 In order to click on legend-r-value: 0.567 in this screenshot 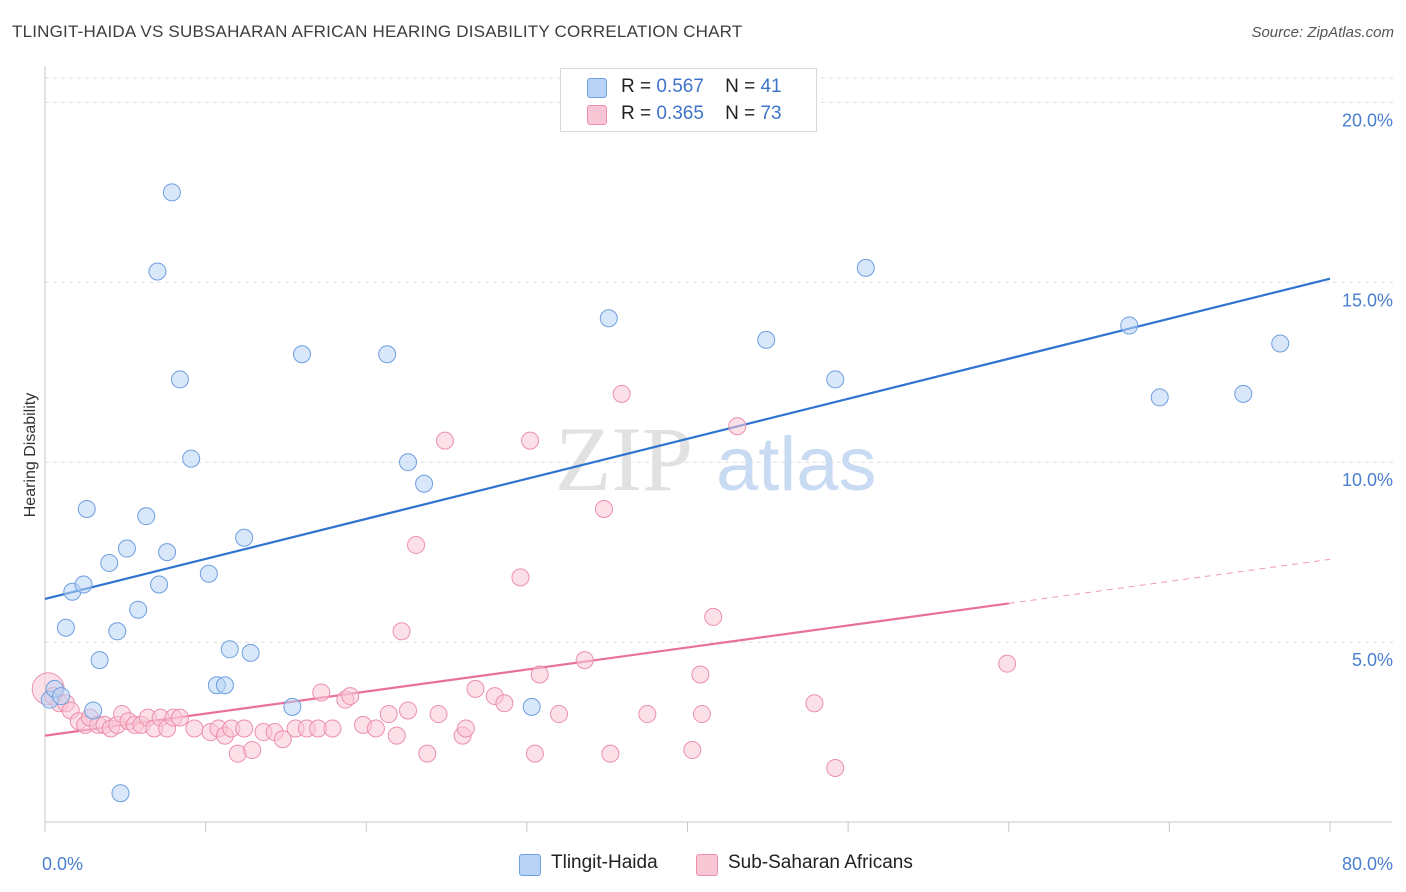, I will do `click(680, 86)`.